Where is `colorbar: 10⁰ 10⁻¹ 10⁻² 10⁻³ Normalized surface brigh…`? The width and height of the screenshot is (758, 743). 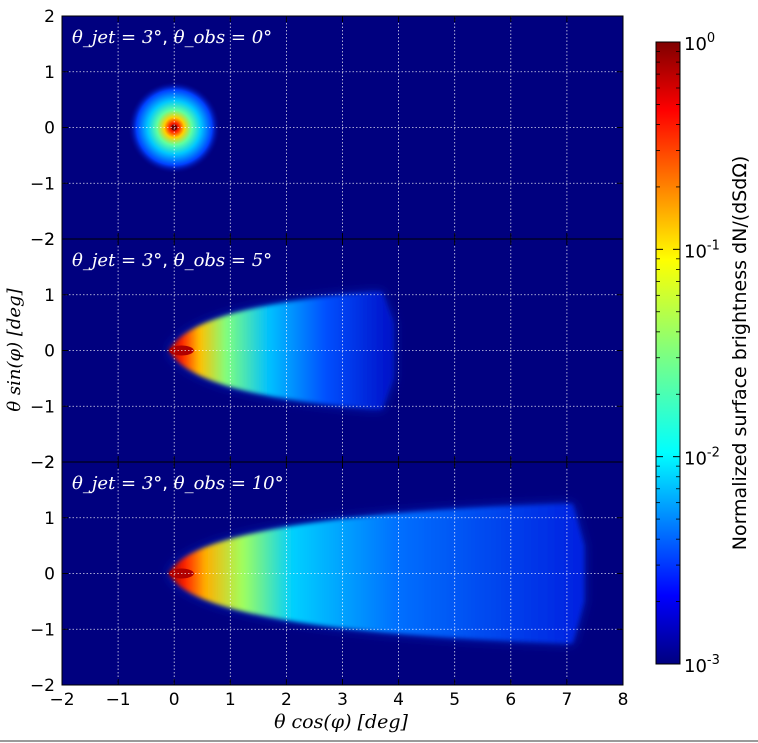
colorbar: 10⁰ 10⁻¹ 10⁻² 10⁻³ Normalized surface brigh… is located at coordinates (703, 354).